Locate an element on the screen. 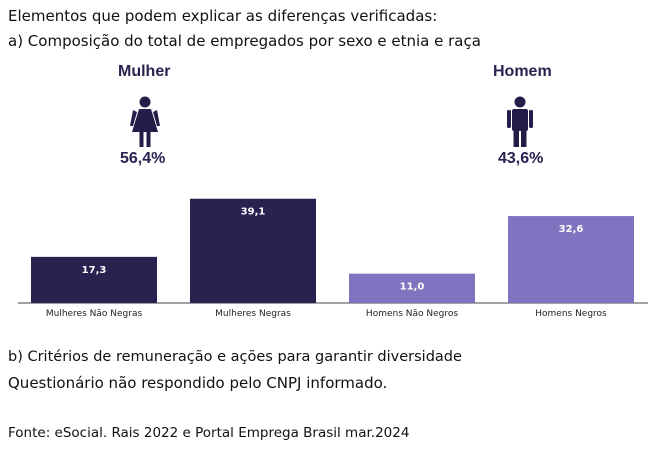 The image size is (659, 457). man-icon is located at coordinates (520, 121).